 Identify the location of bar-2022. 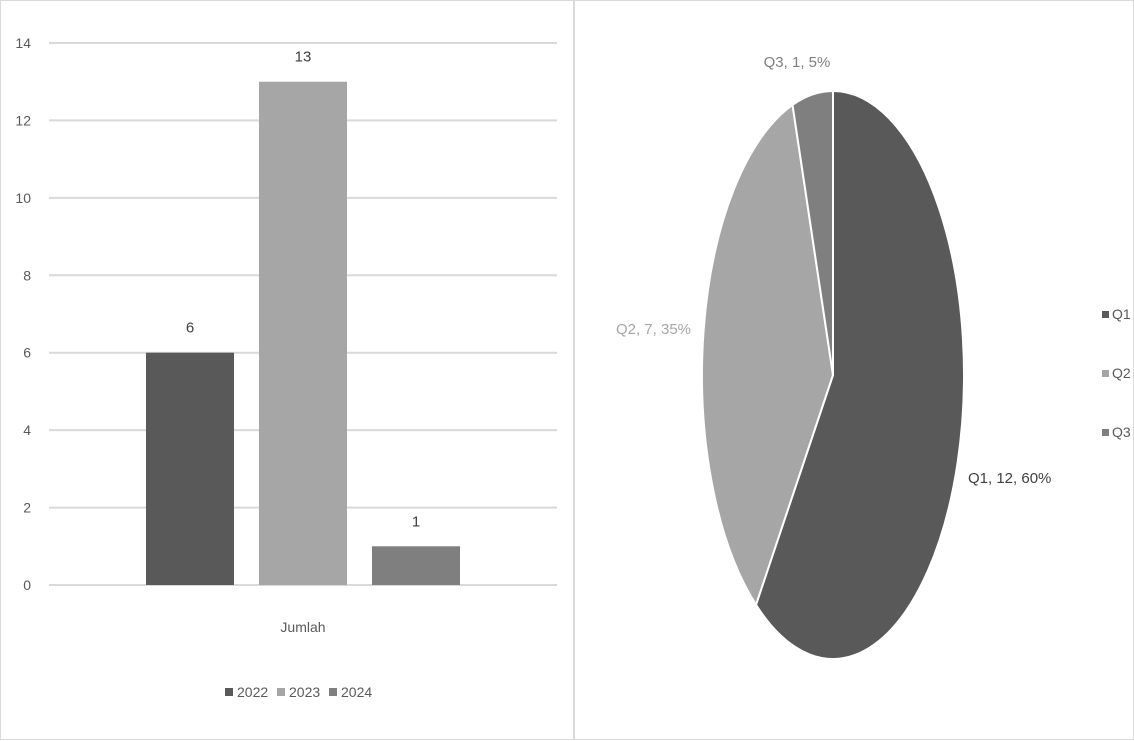
(190, 468).